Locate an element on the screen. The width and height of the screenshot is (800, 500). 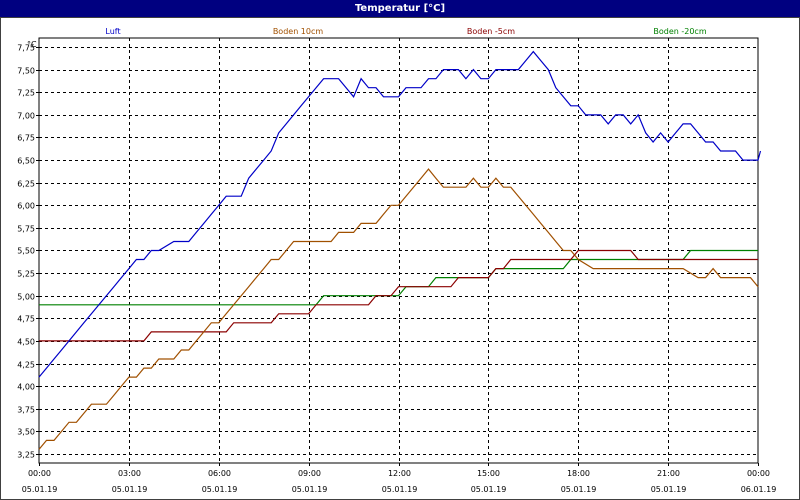
x-tick-time: 21:00 is located at coordinates (668, 473).